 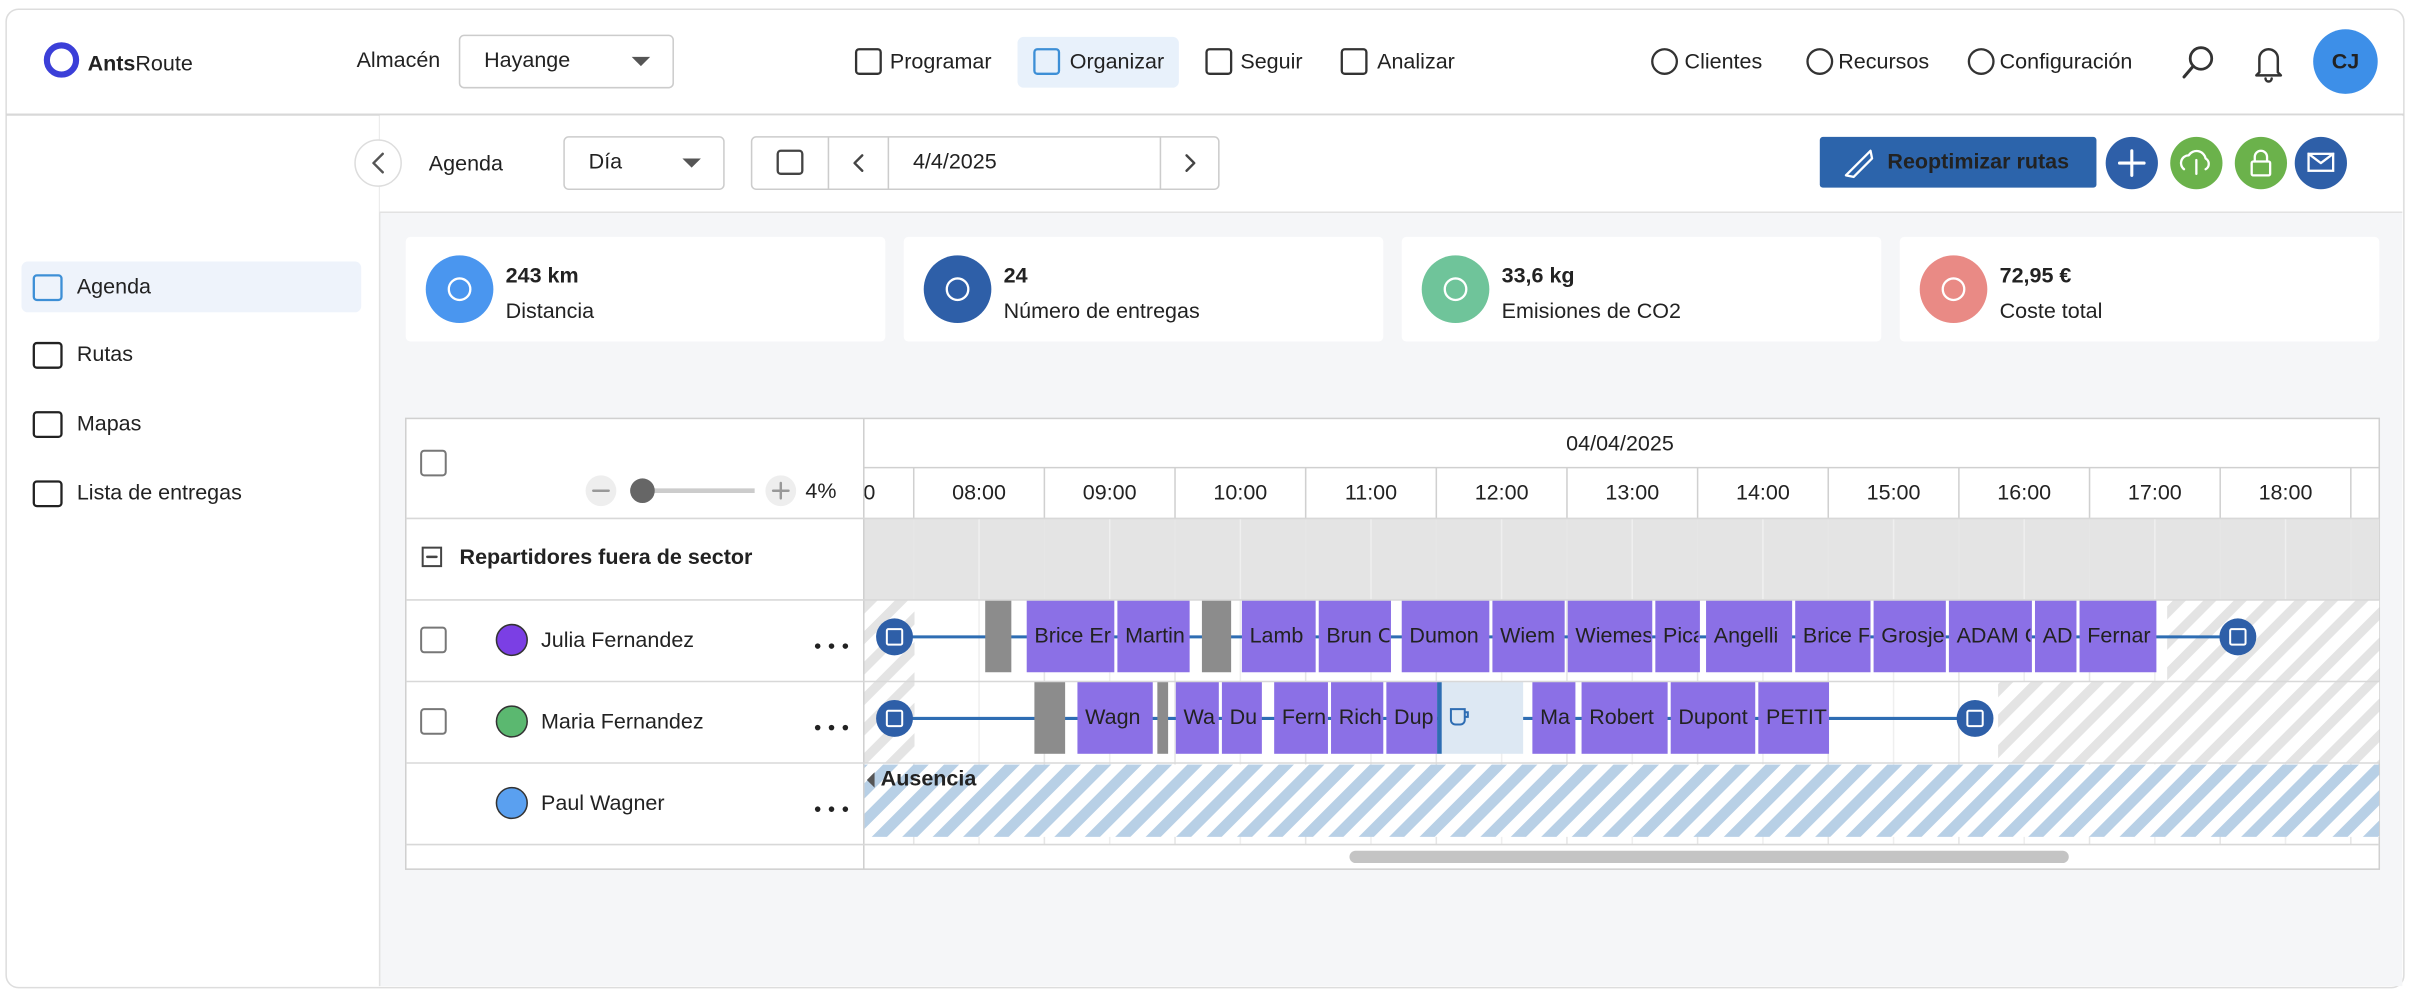 I want to click on zoom-in-glyph, so click(x=780, y=490).